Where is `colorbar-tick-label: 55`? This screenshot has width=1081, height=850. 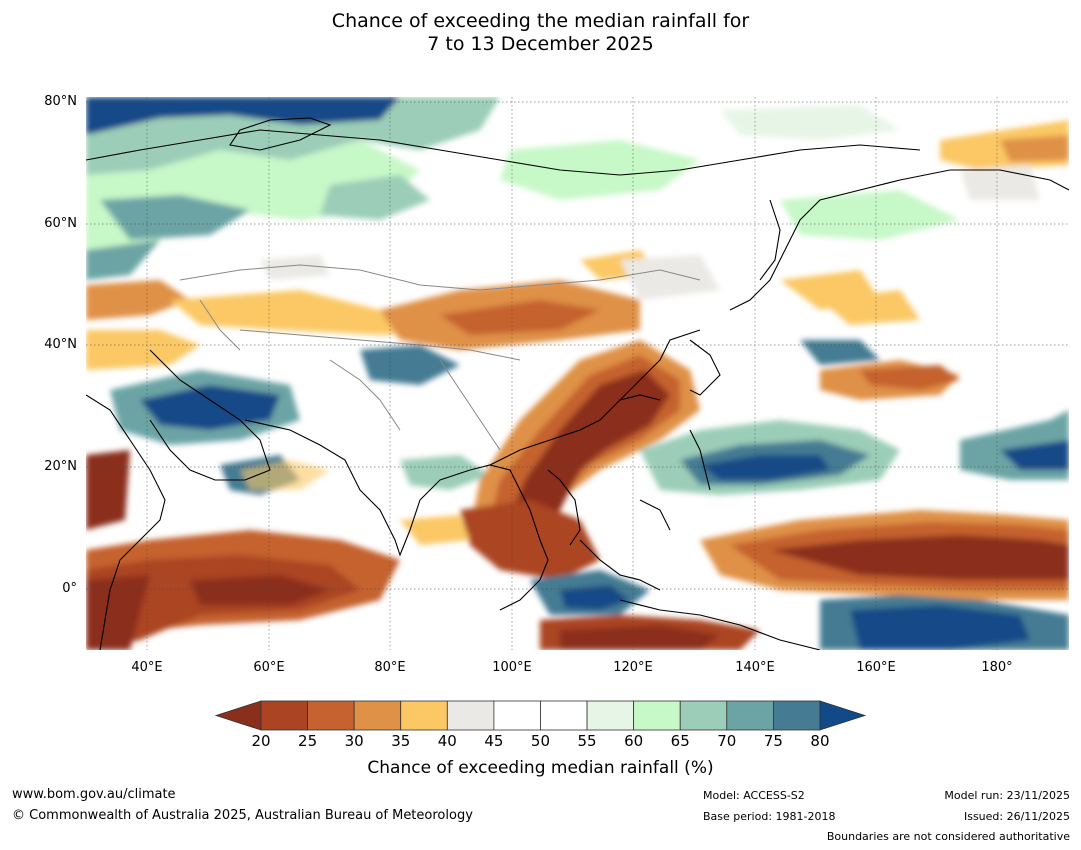 colorbar-tick-label: 55 is located at coordinates (587, 741).